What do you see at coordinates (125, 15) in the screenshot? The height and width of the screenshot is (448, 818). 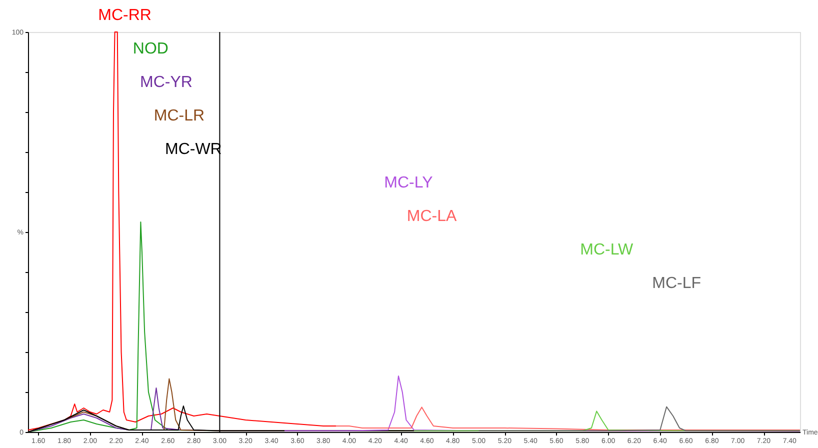 I see `series-label: MC-RR` at bounding box center [125, 15].